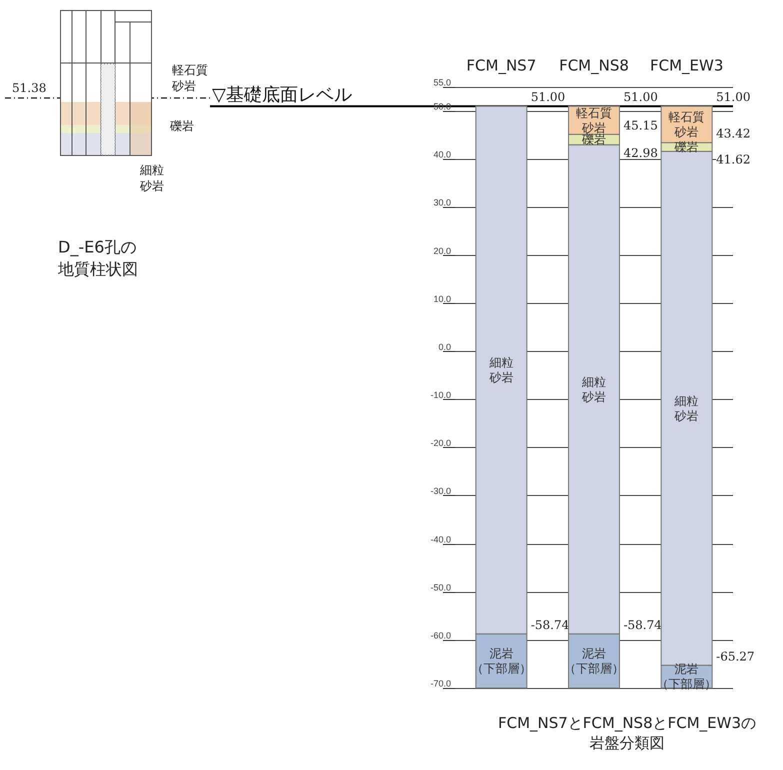 The image size is (783, 770). I want to click on text: FCM_NS7とFCM_NS8とFCM_EW3の岩盤分類図, so click(627, 733).